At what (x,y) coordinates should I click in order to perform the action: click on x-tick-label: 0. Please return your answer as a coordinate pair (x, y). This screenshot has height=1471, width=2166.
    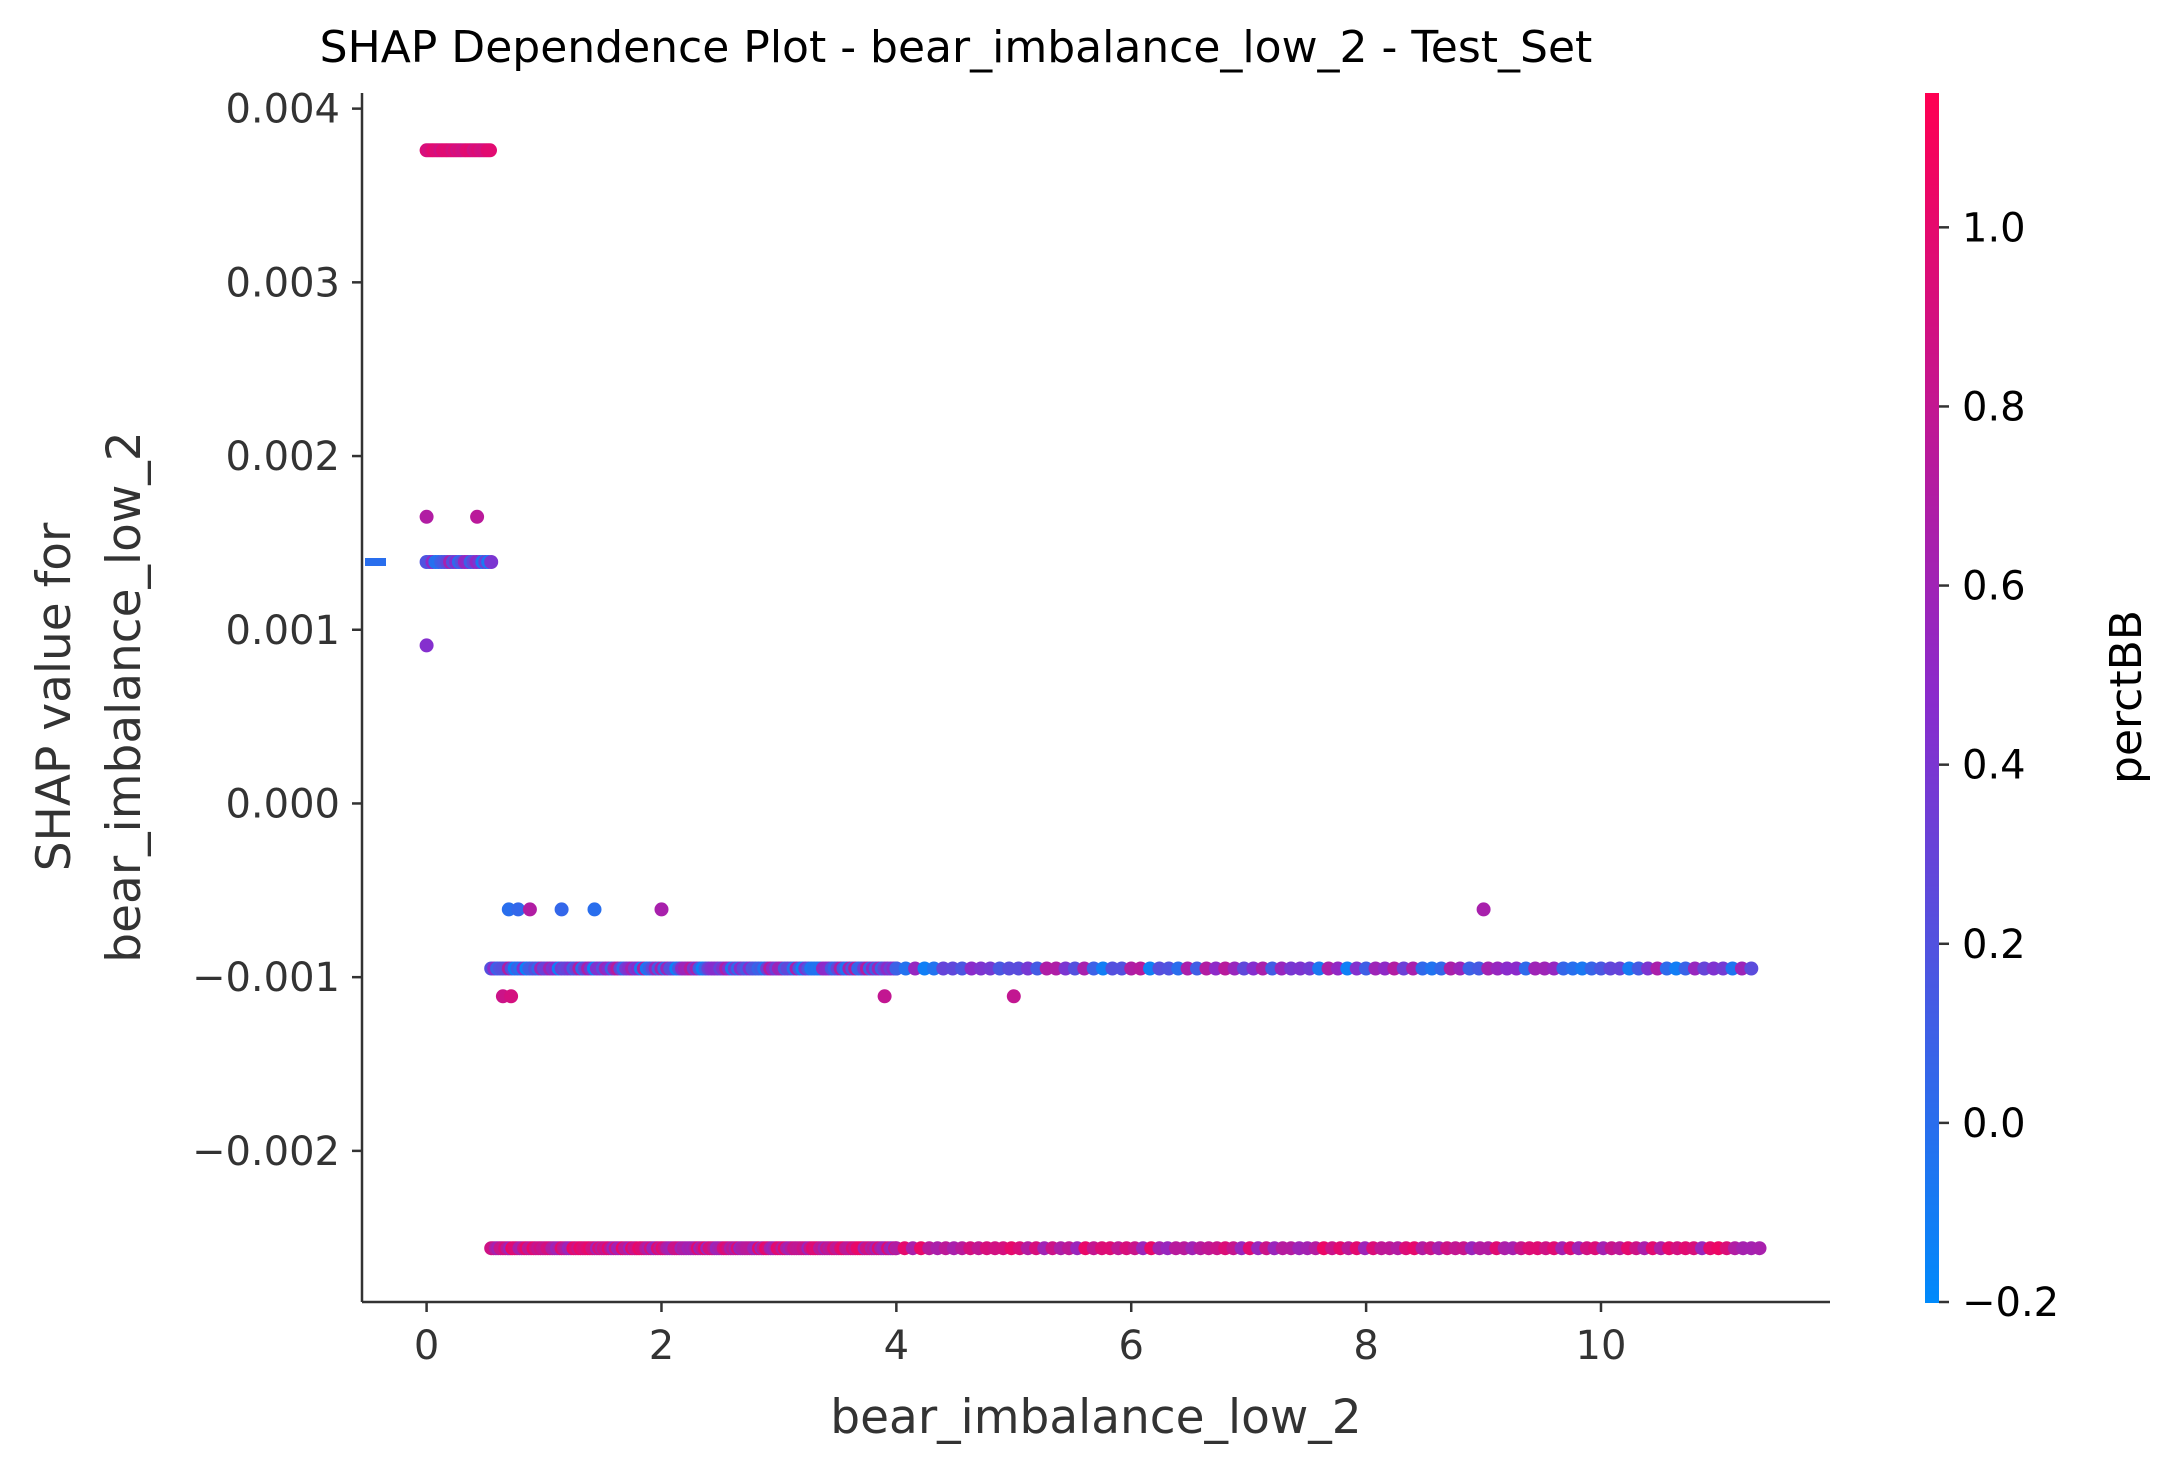
    Looking at the image, I should click on (426, 1346).